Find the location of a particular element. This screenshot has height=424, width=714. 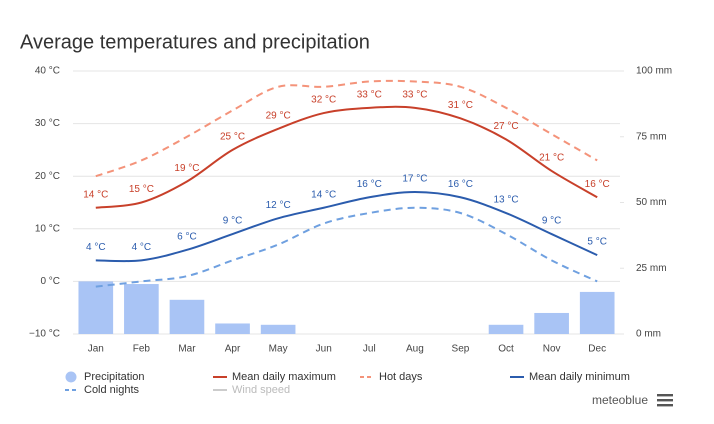

data-label: 25 °C is located at coordinates (232, 137).